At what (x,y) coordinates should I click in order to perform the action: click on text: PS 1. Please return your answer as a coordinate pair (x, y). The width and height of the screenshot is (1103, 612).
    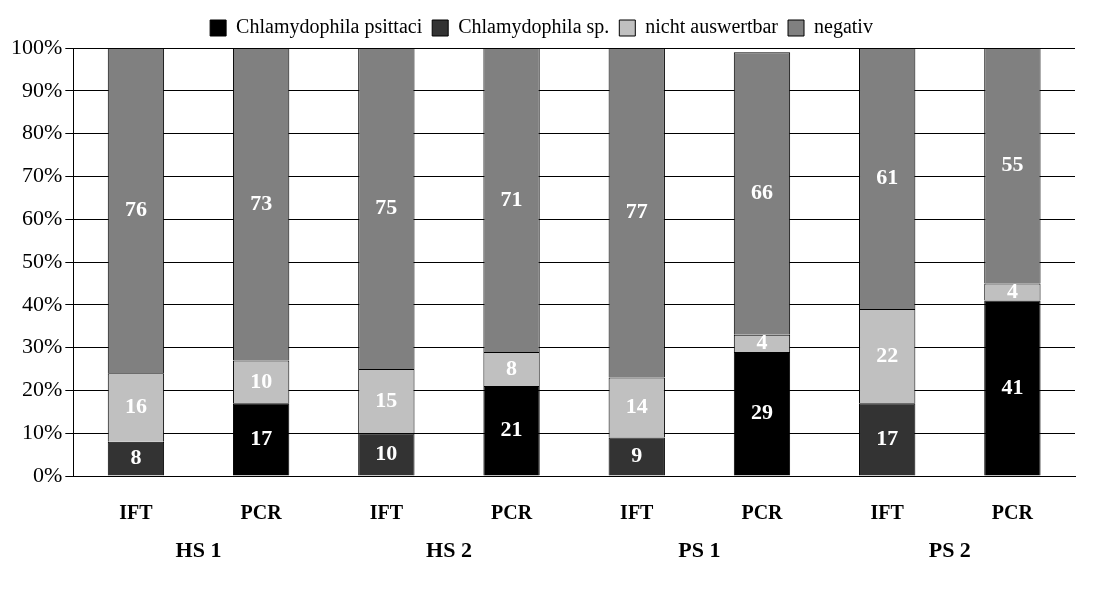
    Looking at the image, I should click on (699, 549).